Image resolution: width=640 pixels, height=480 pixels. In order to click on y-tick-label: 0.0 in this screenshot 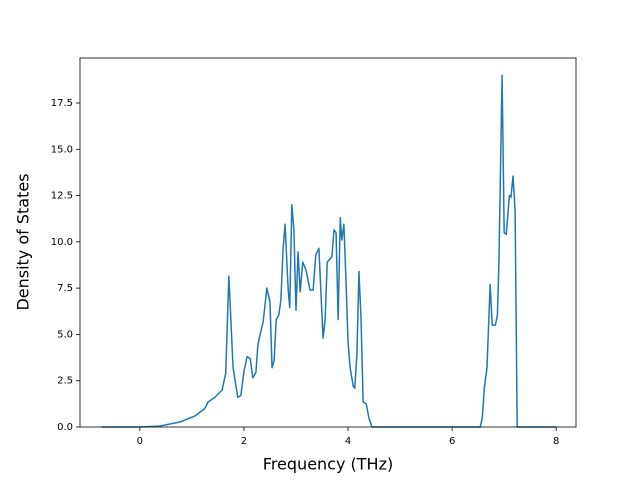, I will do `click(65, 427)`.